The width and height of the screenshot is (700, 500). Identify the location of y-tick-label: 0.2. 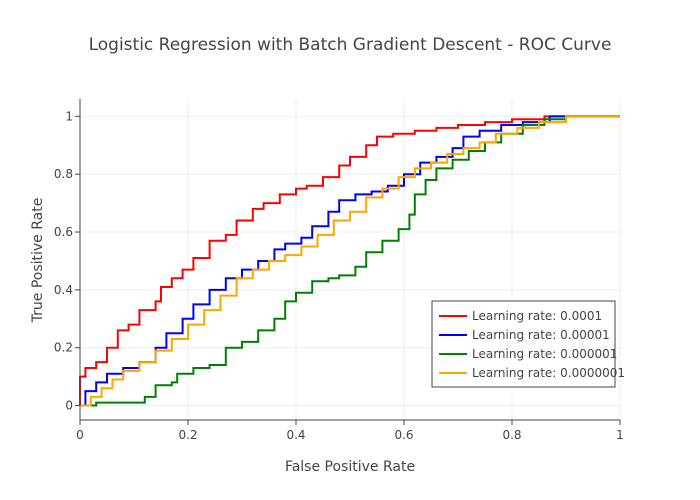
(63, 348).